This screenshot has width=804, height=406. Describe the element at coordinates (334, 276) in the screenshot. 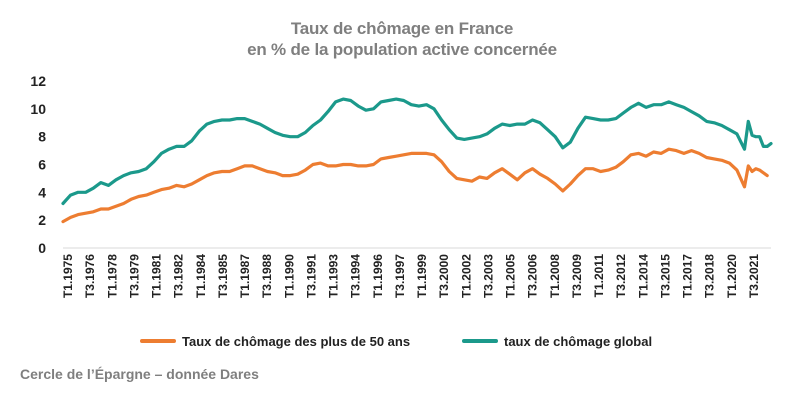

I see `x-tick-label: T1.1993` at that location.